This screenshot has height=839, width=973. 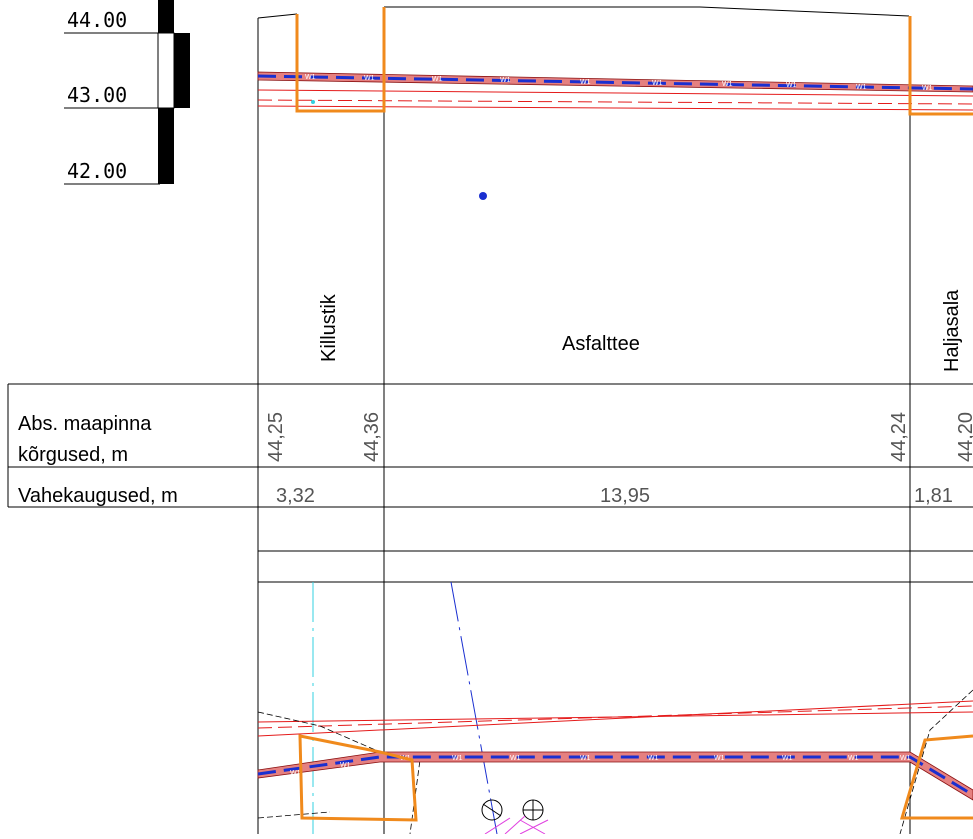 What do you see at coordinates (516, 825) in the screenshot?
I see `magenta-lines` at bounding box center [516, 825].